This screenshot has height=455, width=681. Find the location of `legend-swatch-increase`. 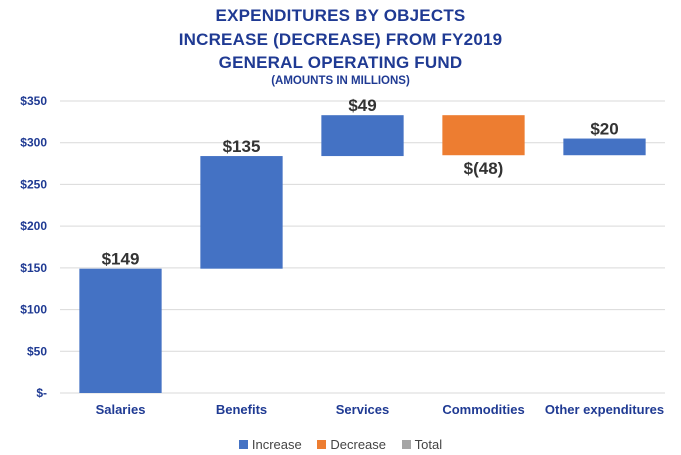

legend-swatch-increase is located at coordinates (243, 444).